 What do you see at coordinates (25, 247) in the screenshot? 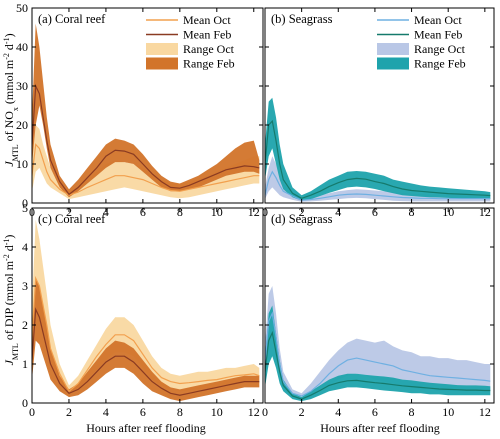
I see `y-tick-label: 4` at bounding box center [25, 247].